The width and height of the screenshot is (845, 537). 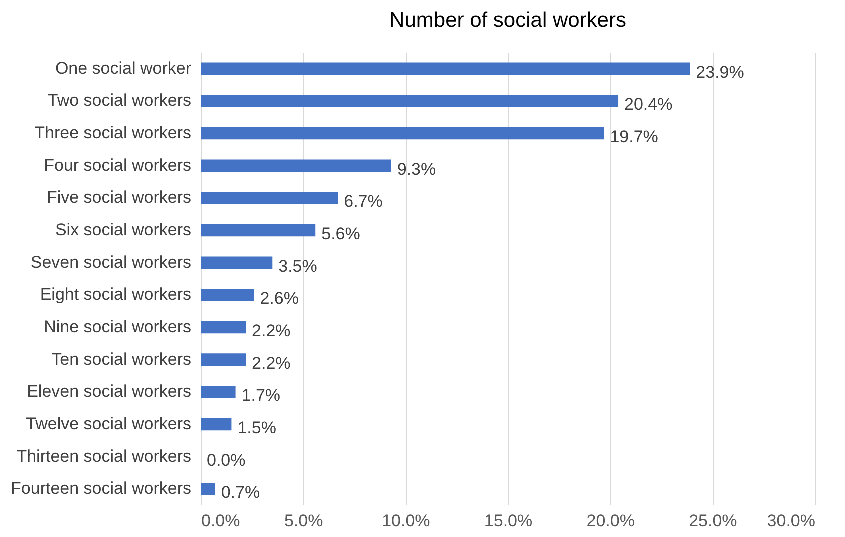 I want to click on y-tick-label: Seven social workers, so click(x=111, y=262).